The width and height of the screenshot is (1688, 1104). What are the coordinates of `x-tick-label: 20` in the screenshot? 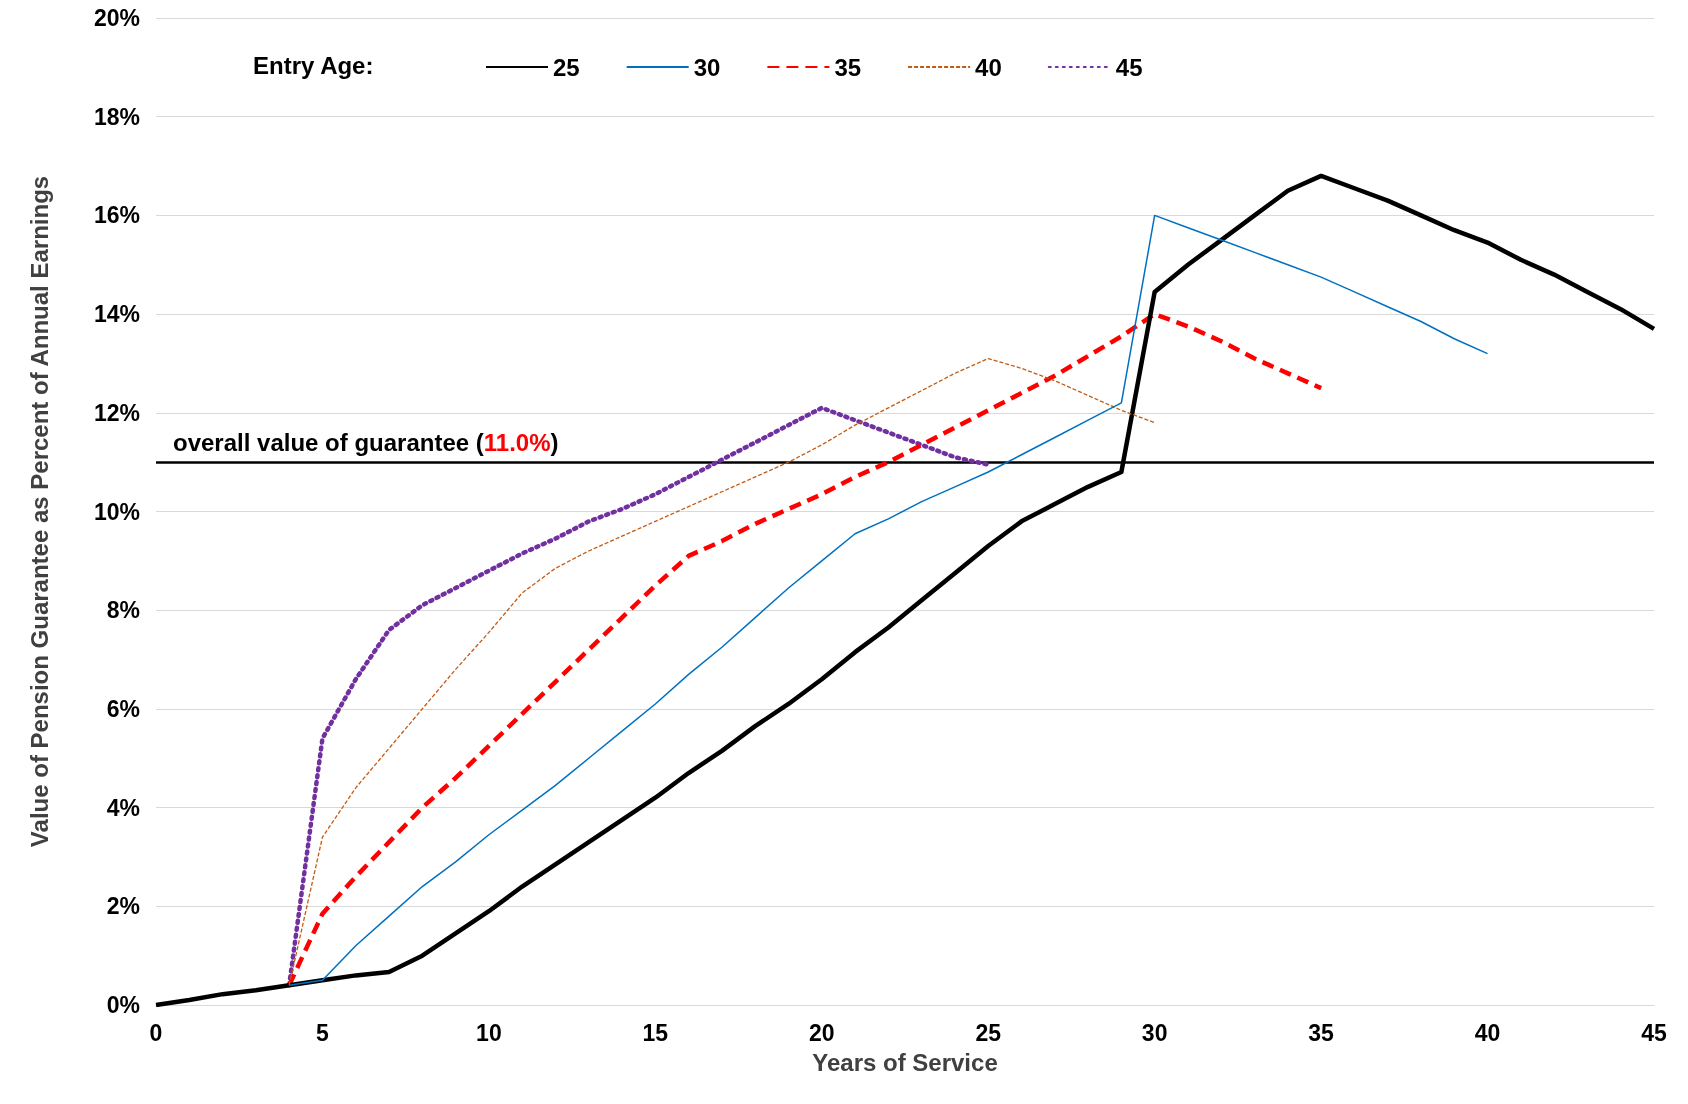 It's located at (821, 1032).